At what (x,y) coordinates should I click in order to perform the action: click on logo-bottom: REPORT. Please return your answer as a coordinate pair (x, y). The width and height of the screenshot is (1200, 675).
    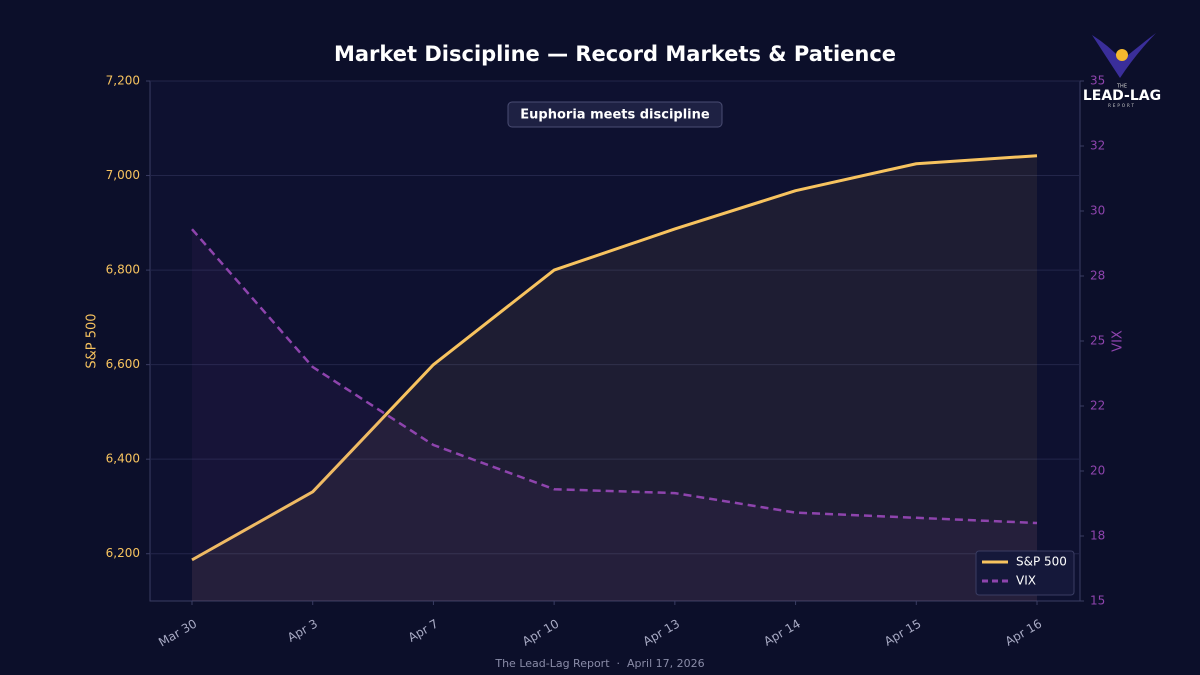
    Looking at the image, I should click on (1122, 105).